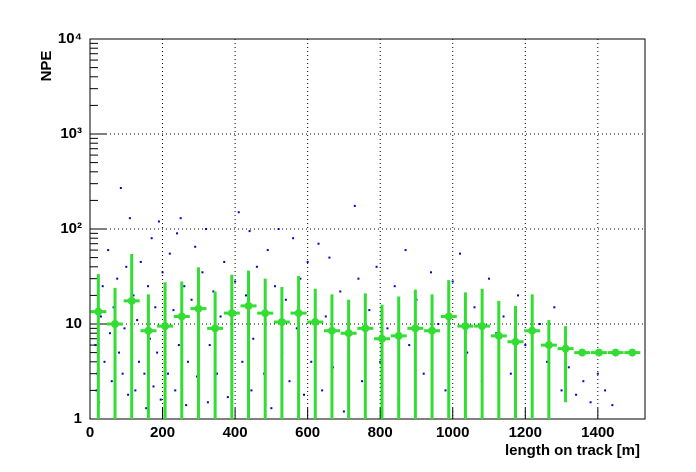 This screenshot has width=696, height=472. Describe the element at coordinates (452, 432) in the screenshot. I see `x-tick-label: 1000` at that location.